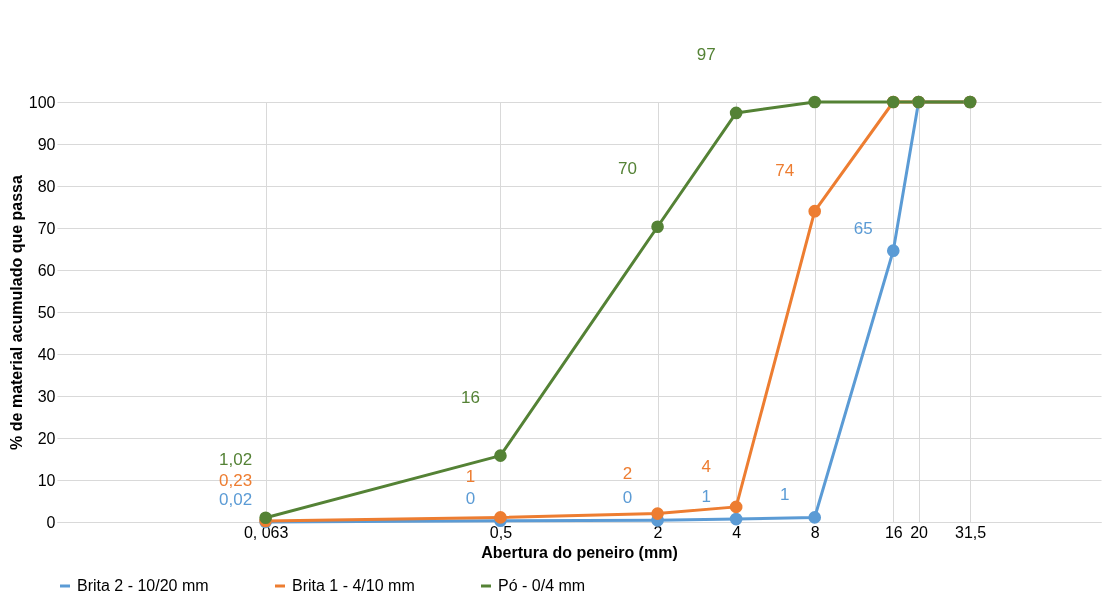 The width and height of the screenshot is (1111, 614). Describe the element at coordinates (785, 171) in the screenshot. I see `data-label: 74` at that location.